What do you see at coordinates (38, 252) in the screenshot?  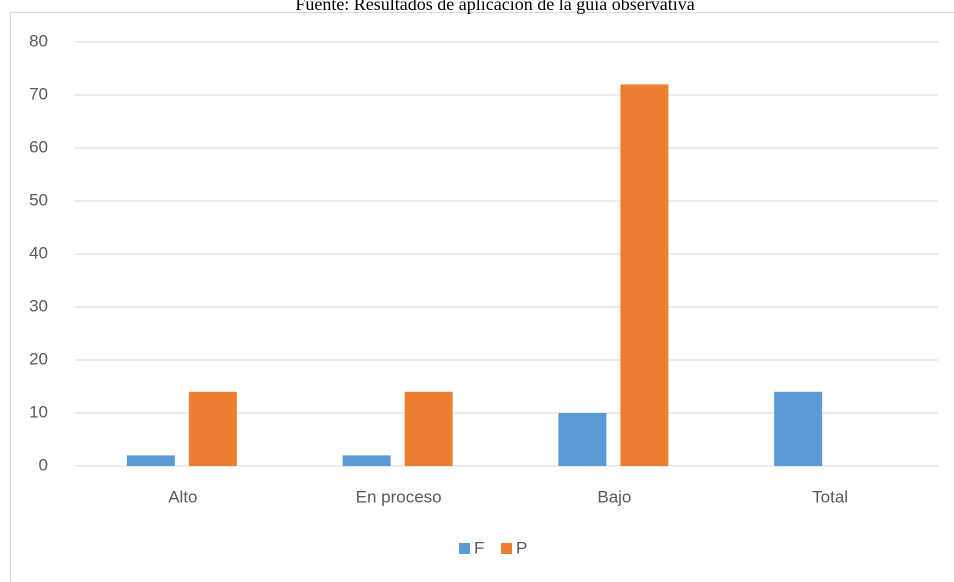 I see `y-tick-label: 40` at bounding box center [38, 252].